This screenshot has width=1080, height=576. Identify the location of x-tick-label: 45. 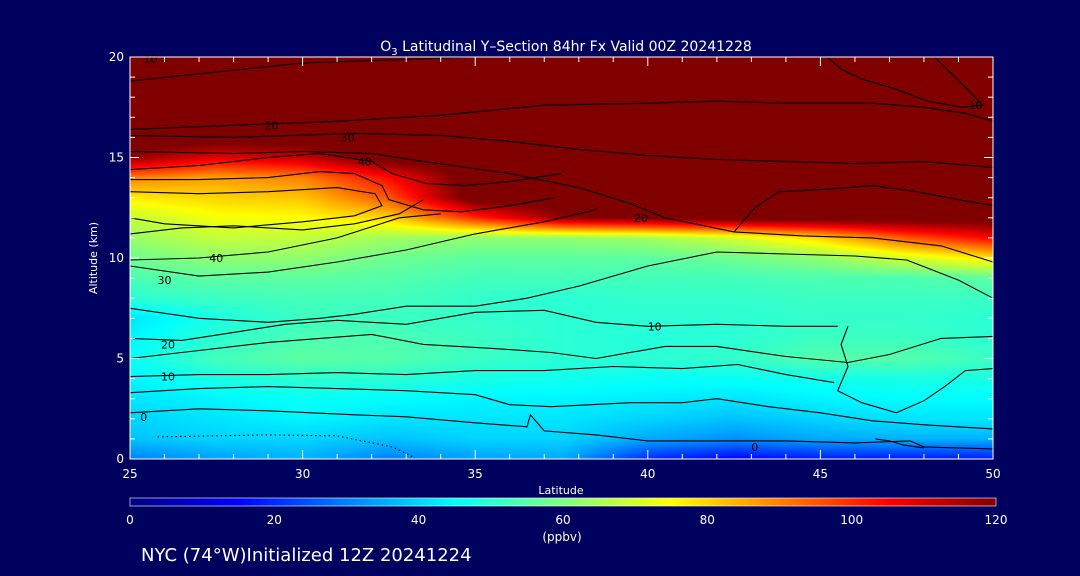
(820, 474).